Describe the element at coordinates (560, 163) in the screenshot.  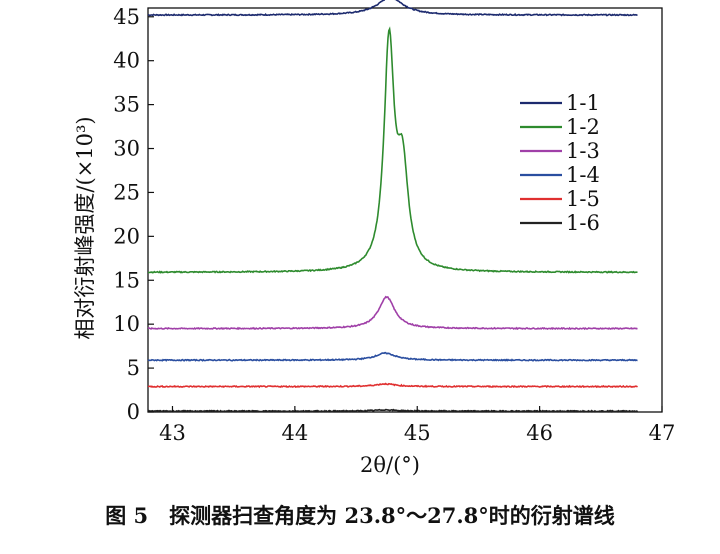
I see `legend: 1-11-21-31-41-51-6` at that location.